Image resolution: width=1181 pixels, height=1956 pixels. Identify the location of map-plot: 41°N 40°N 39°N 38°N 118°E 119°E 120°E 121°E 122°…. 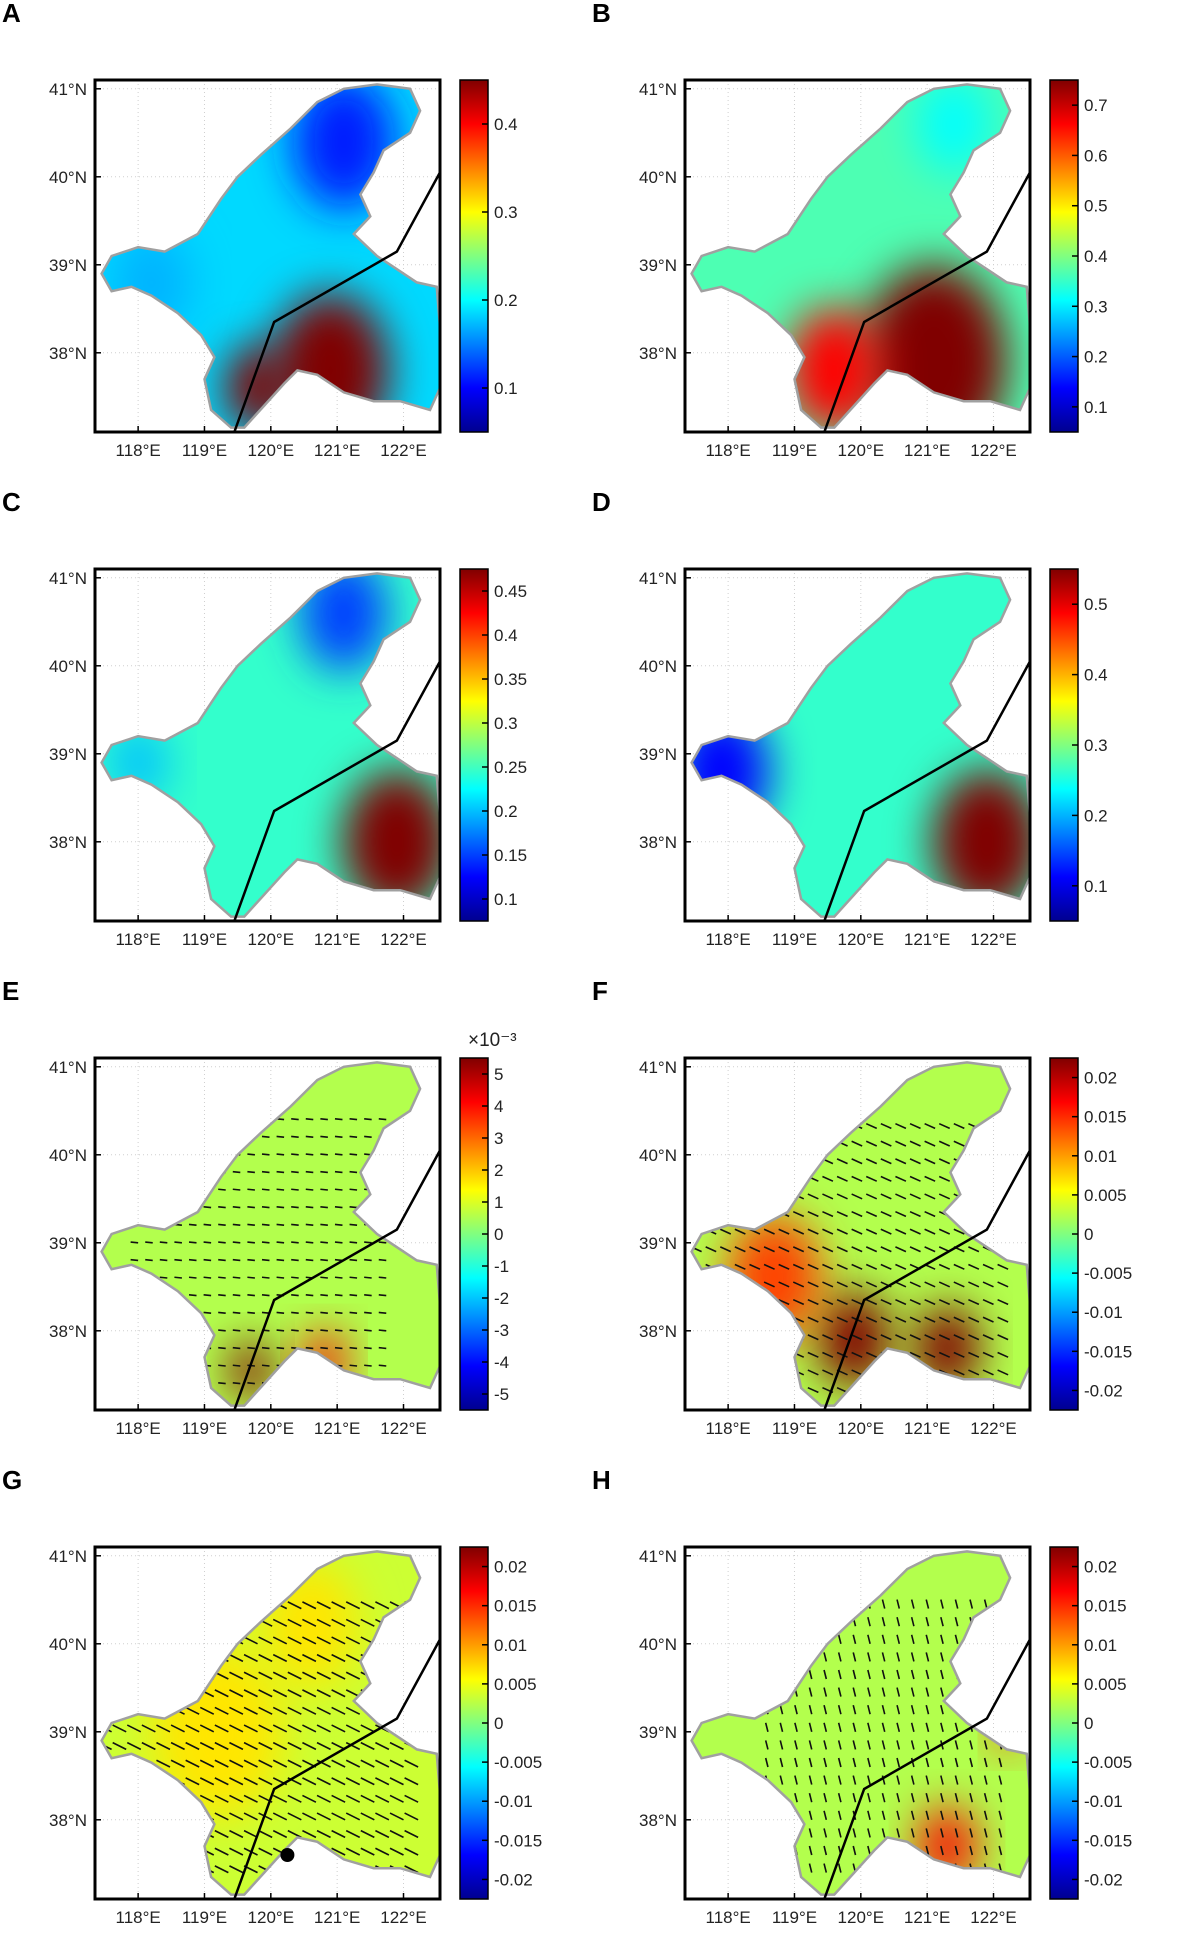
(873, 758).